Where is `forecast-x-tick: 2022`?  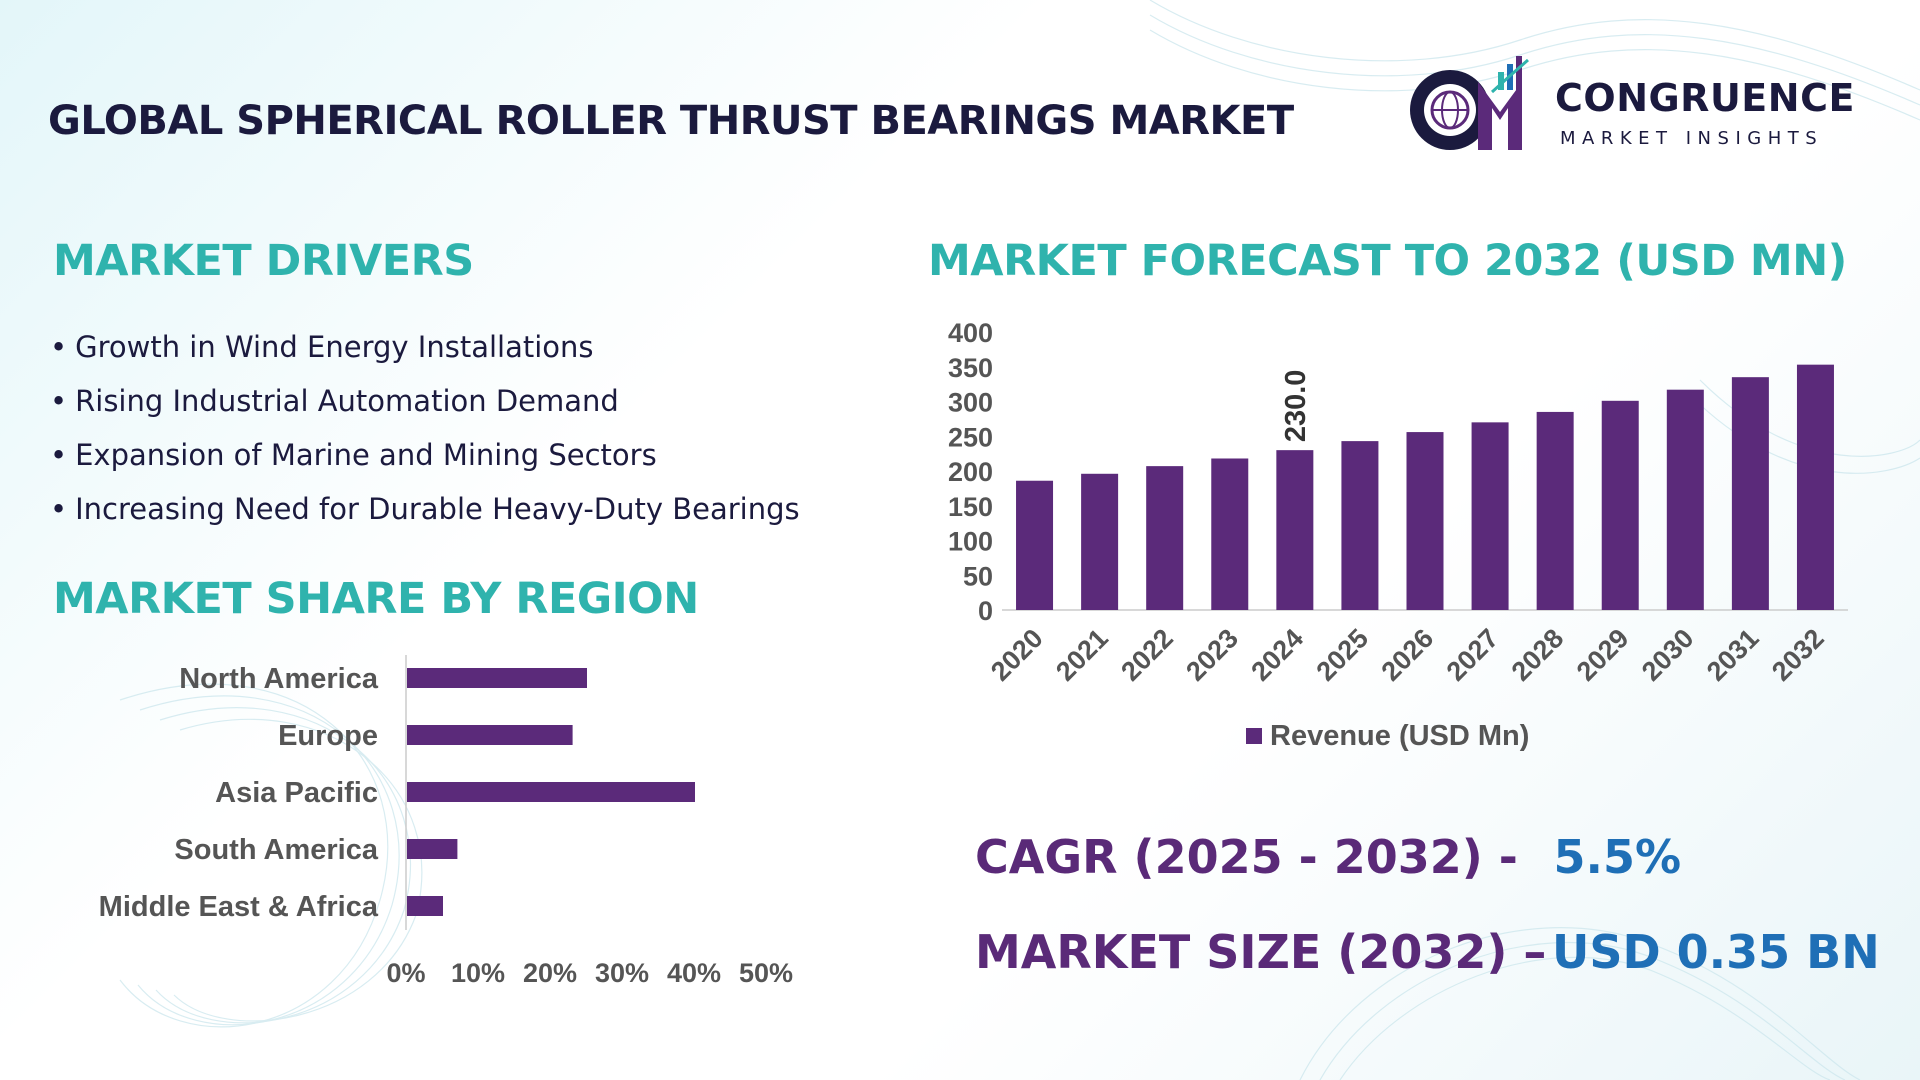 forecast-x-tick: 2022 is located at coordinates (1147, 655).